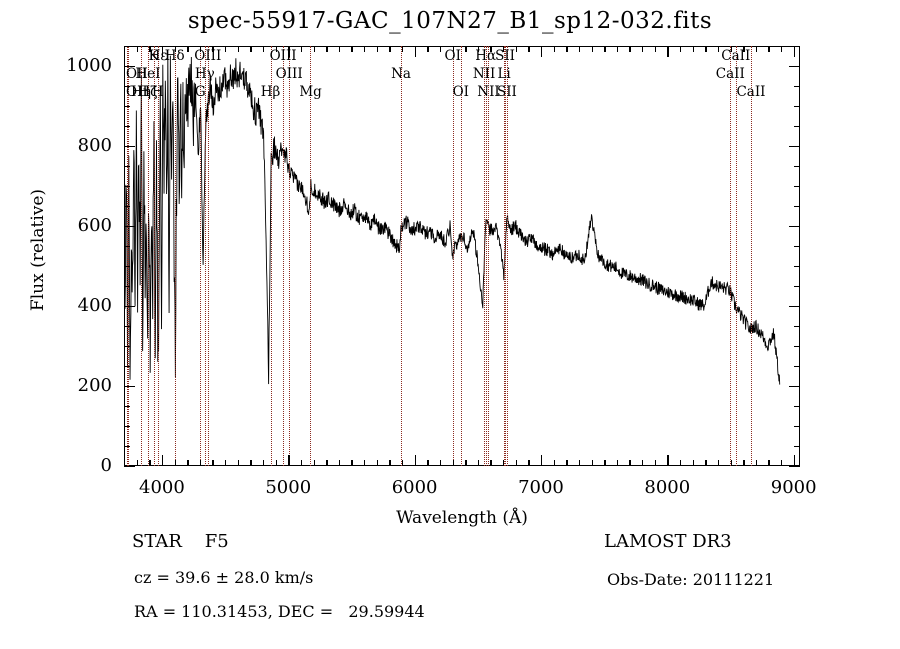 This screenshot has width=900, height=649. Describe the element at coordinates (137, 74) in the screenshot. I see `line-label-OII-3727: OII` at that location.